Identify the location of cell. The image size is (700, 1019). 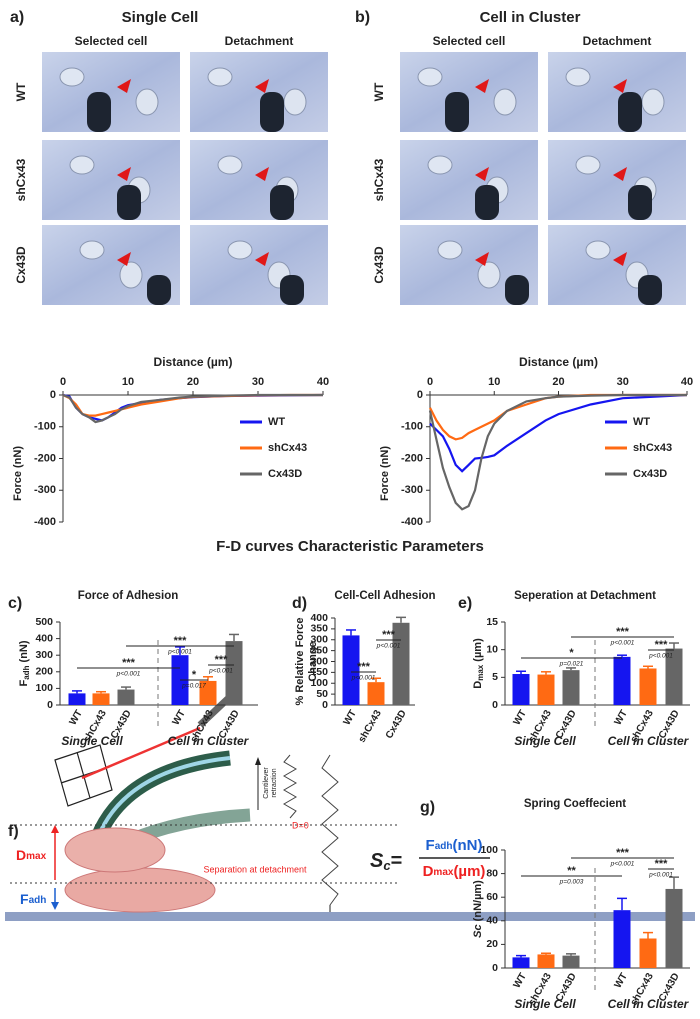
(115, 850).